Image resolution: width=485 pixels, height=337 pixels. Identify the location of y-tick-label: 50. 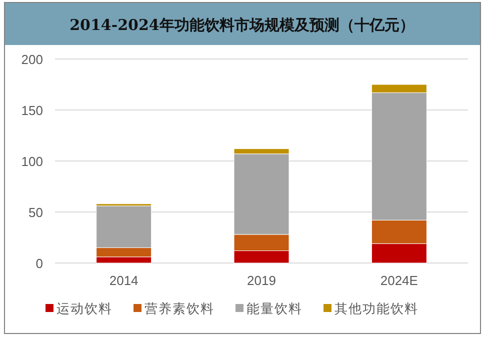
(35, 212).